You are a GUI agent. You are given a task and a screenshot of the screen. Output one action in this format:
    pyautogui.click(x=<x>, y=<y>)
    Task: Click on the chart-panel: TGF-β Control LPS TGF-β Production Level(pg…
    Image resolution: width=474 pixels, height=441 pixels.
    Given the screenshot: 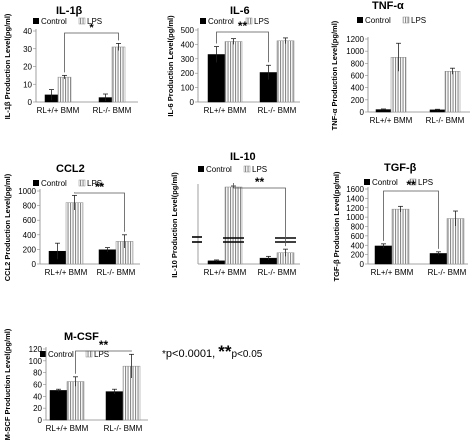 What is the action you would take?
    pyautogui.click(x=400, y=222)
    